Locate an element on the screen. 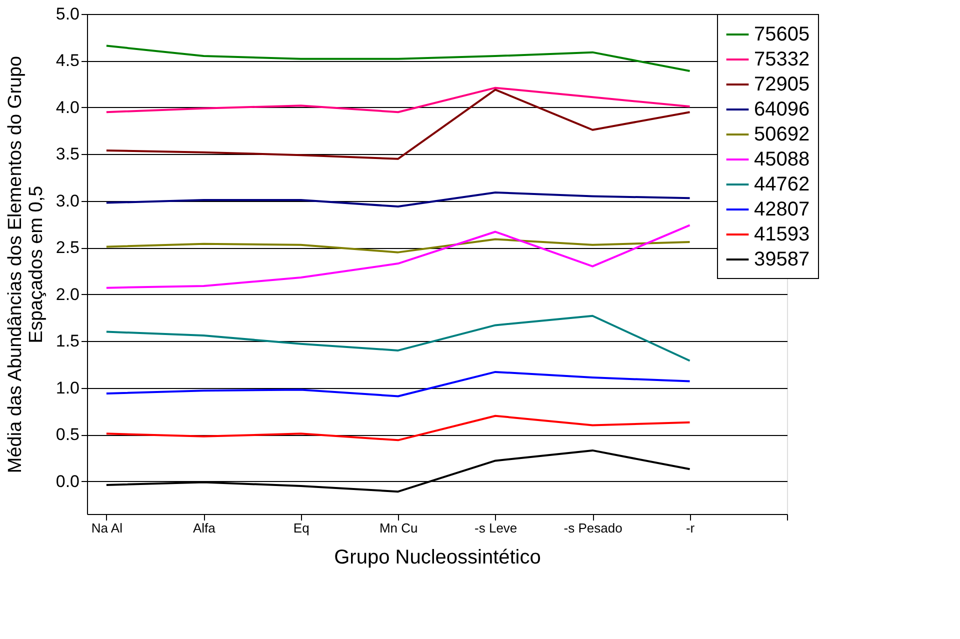 The width and height of the screenshot is (960, 639). y-tick-label: 4.5 is located at coordinates (68, 60).